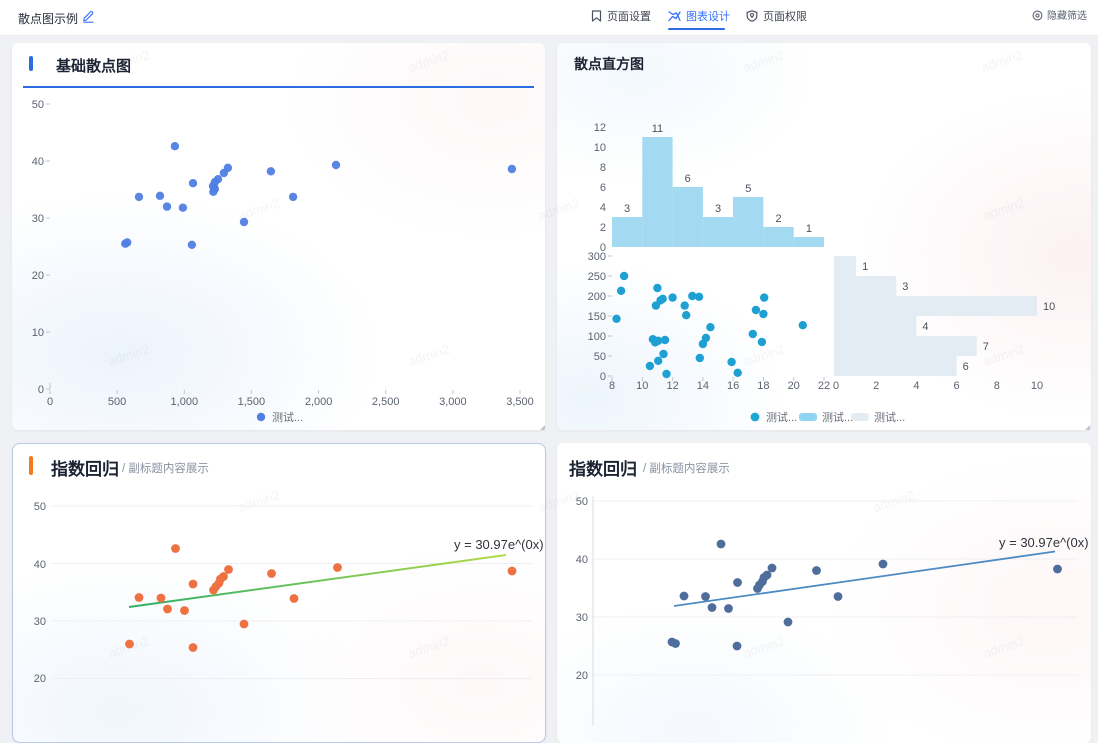 This screenshot has height=743, width=1098. Describe the element at coordinates (597, 277) in the screenshot. I see `svg-text: 250` at that location.